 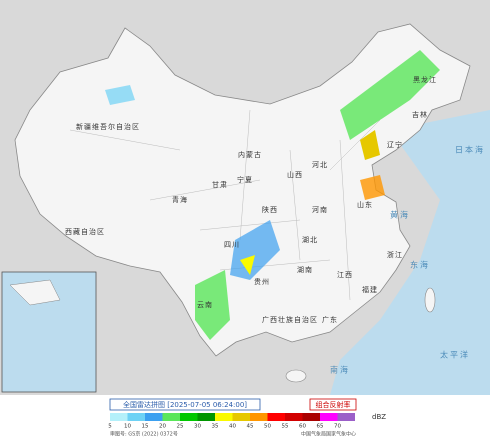 What do you see at coordinates (145, 427) in the screenshot?
I see `legend-value: 15` at bounding box center [145, 427].